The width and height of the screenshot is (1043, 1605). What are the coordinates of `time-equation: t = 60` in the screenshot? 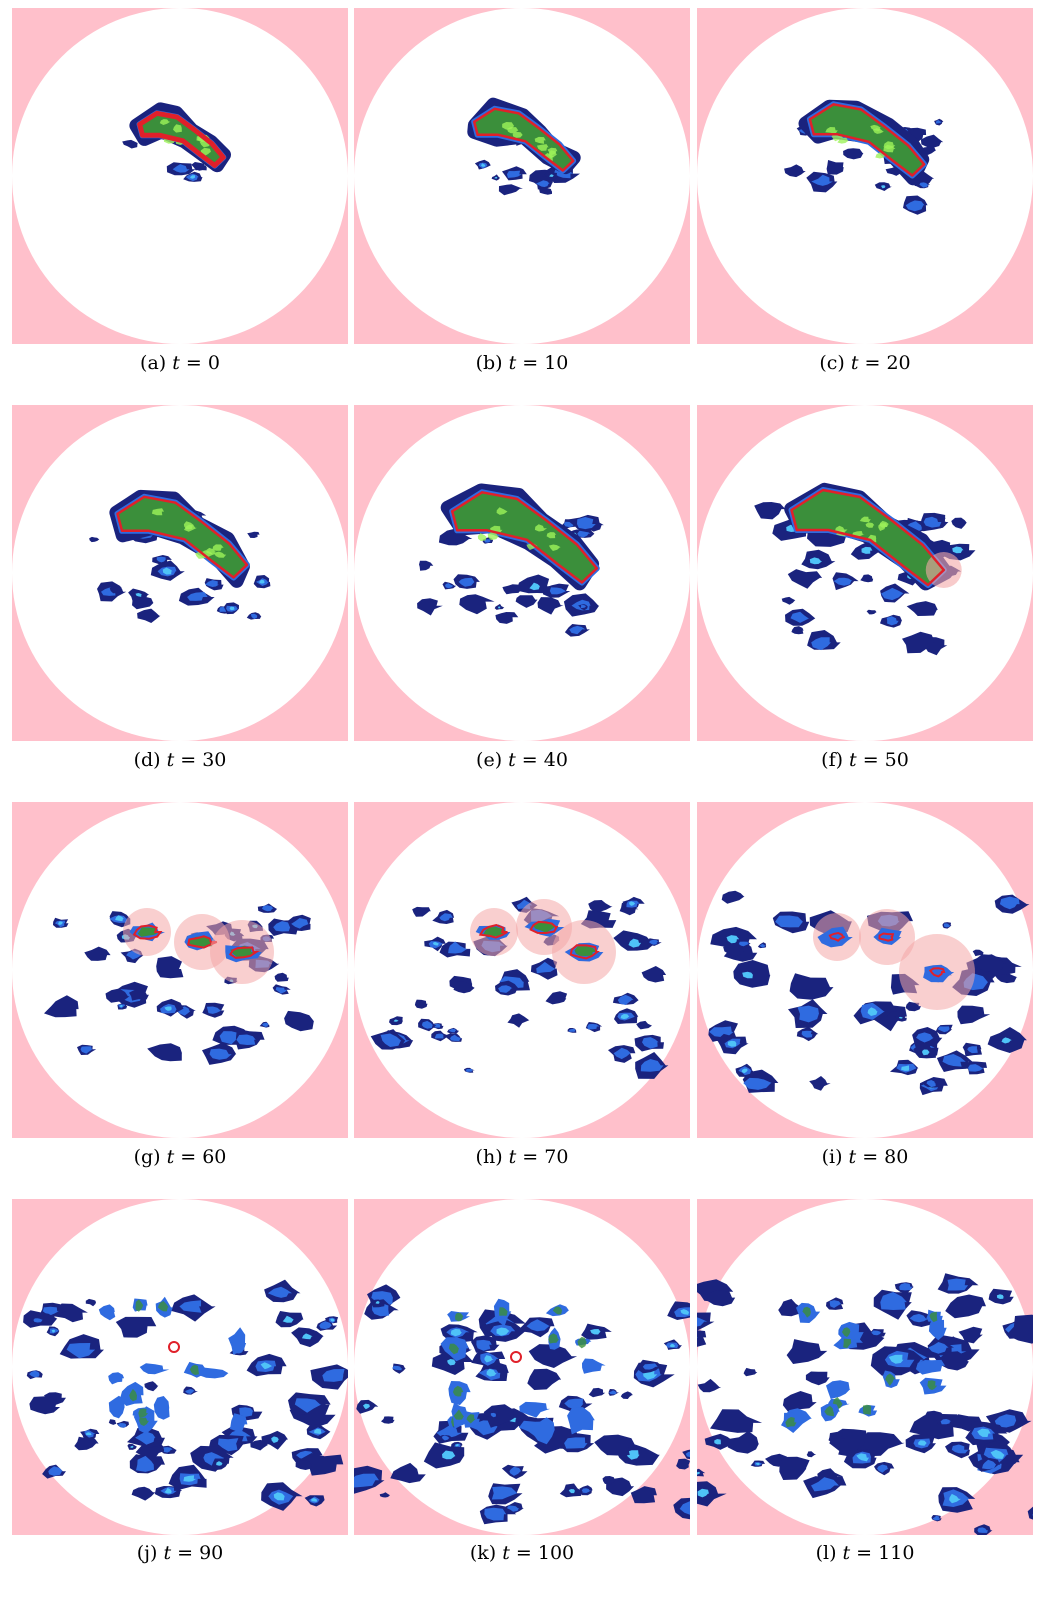 It's located at (196, 1157).